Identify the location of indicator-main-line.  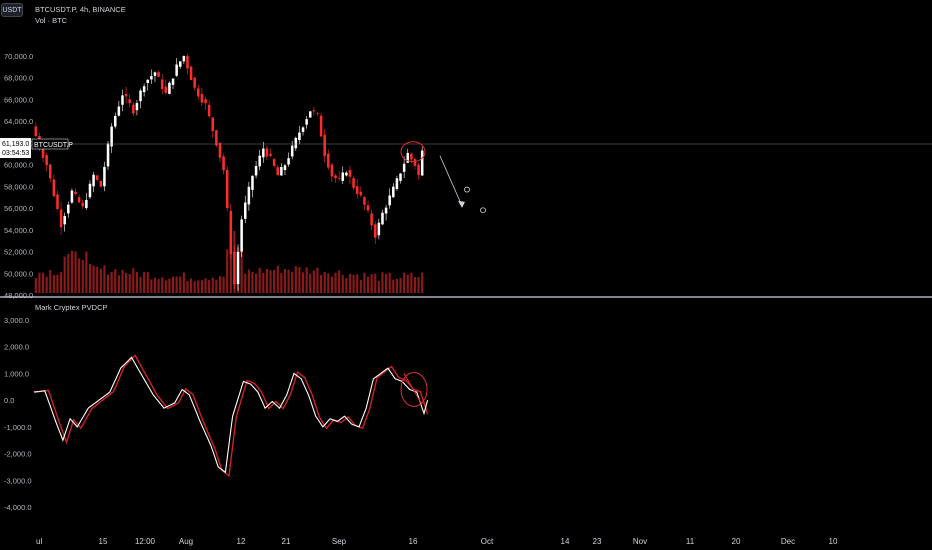
(231, 415).